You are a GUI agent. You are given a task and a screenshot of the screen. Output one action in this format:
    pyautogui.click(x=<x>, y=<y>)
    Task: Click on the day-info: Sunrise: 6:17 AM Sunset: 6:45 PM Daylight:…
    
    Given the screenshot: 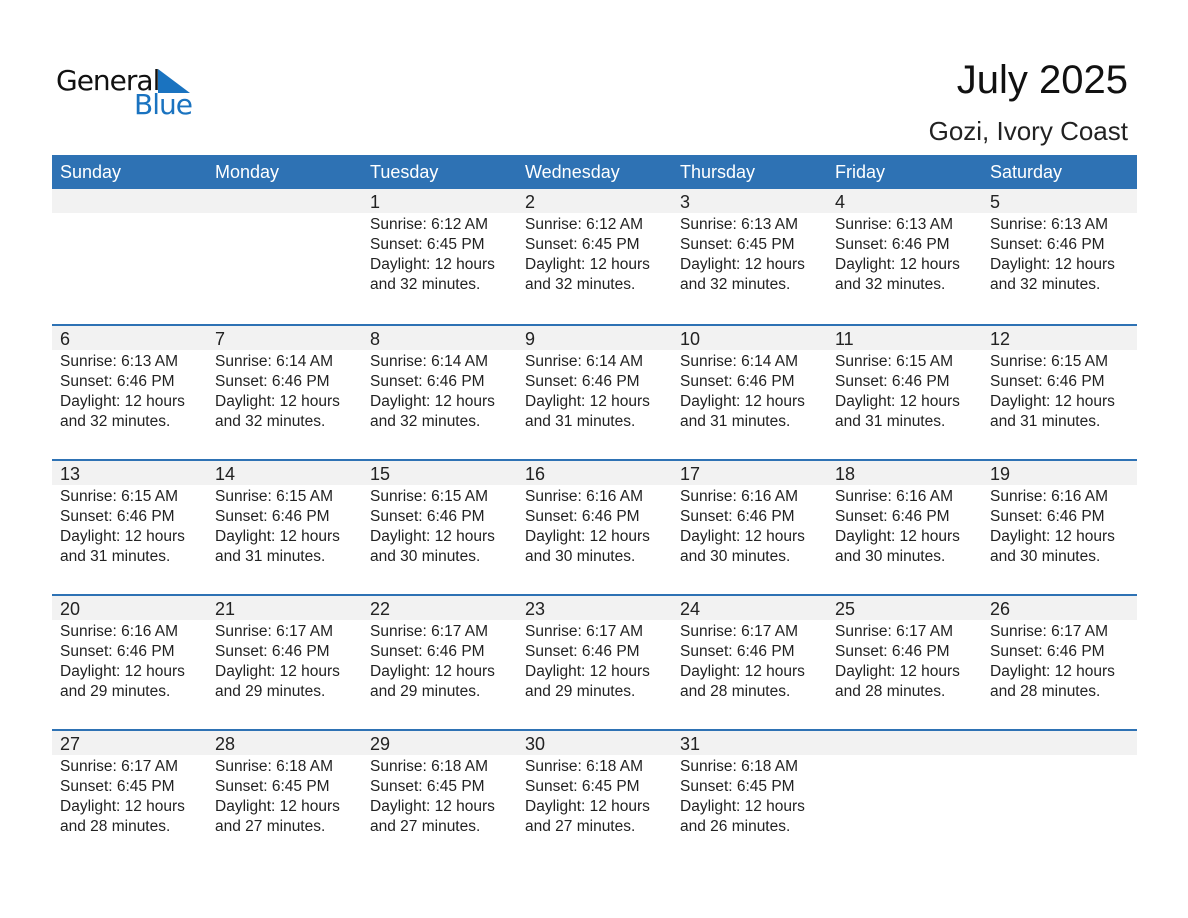 What is the action you would take?
    pyautogui.click(x=129, y=797)
    